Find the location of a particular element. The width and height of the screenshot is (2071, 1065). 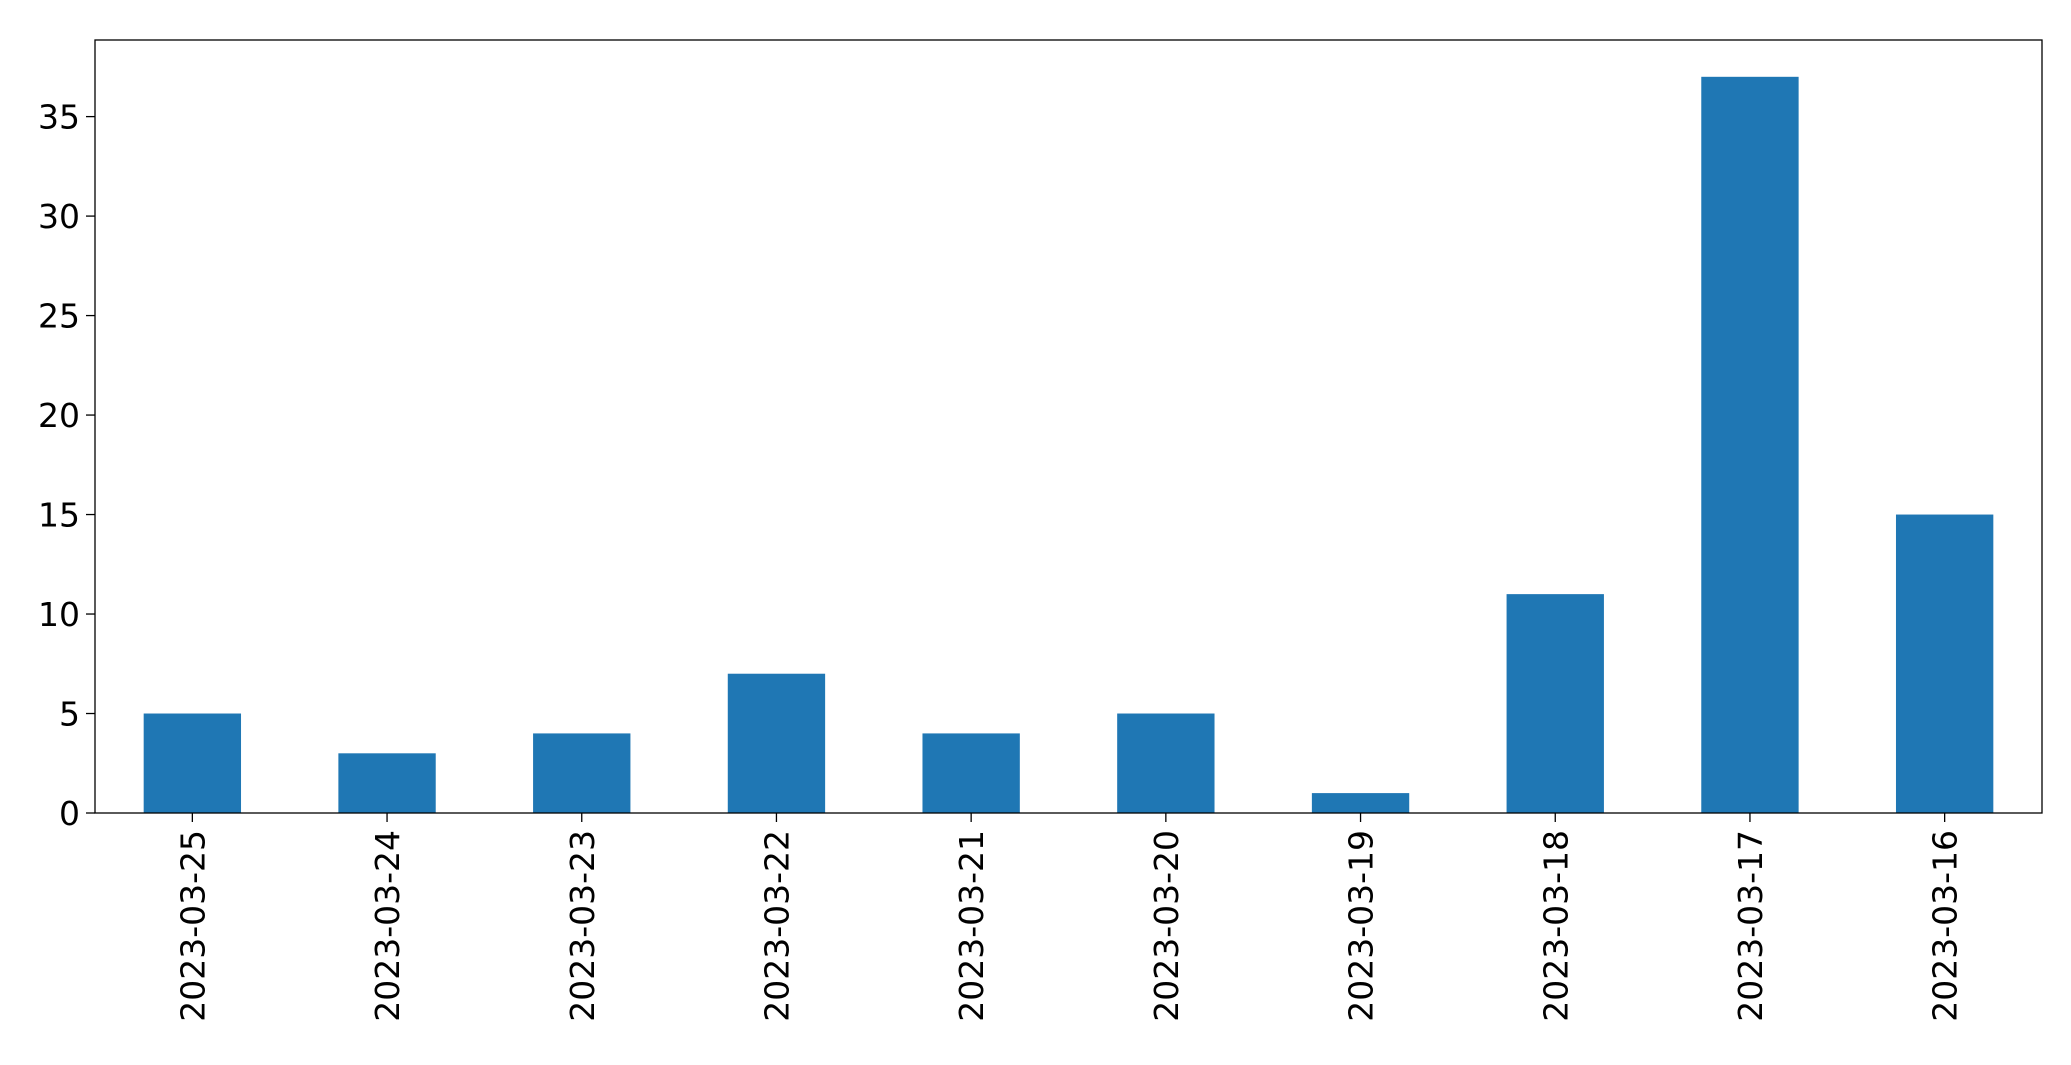

y-tick-label: 30 is located at coordinates (59, 216).